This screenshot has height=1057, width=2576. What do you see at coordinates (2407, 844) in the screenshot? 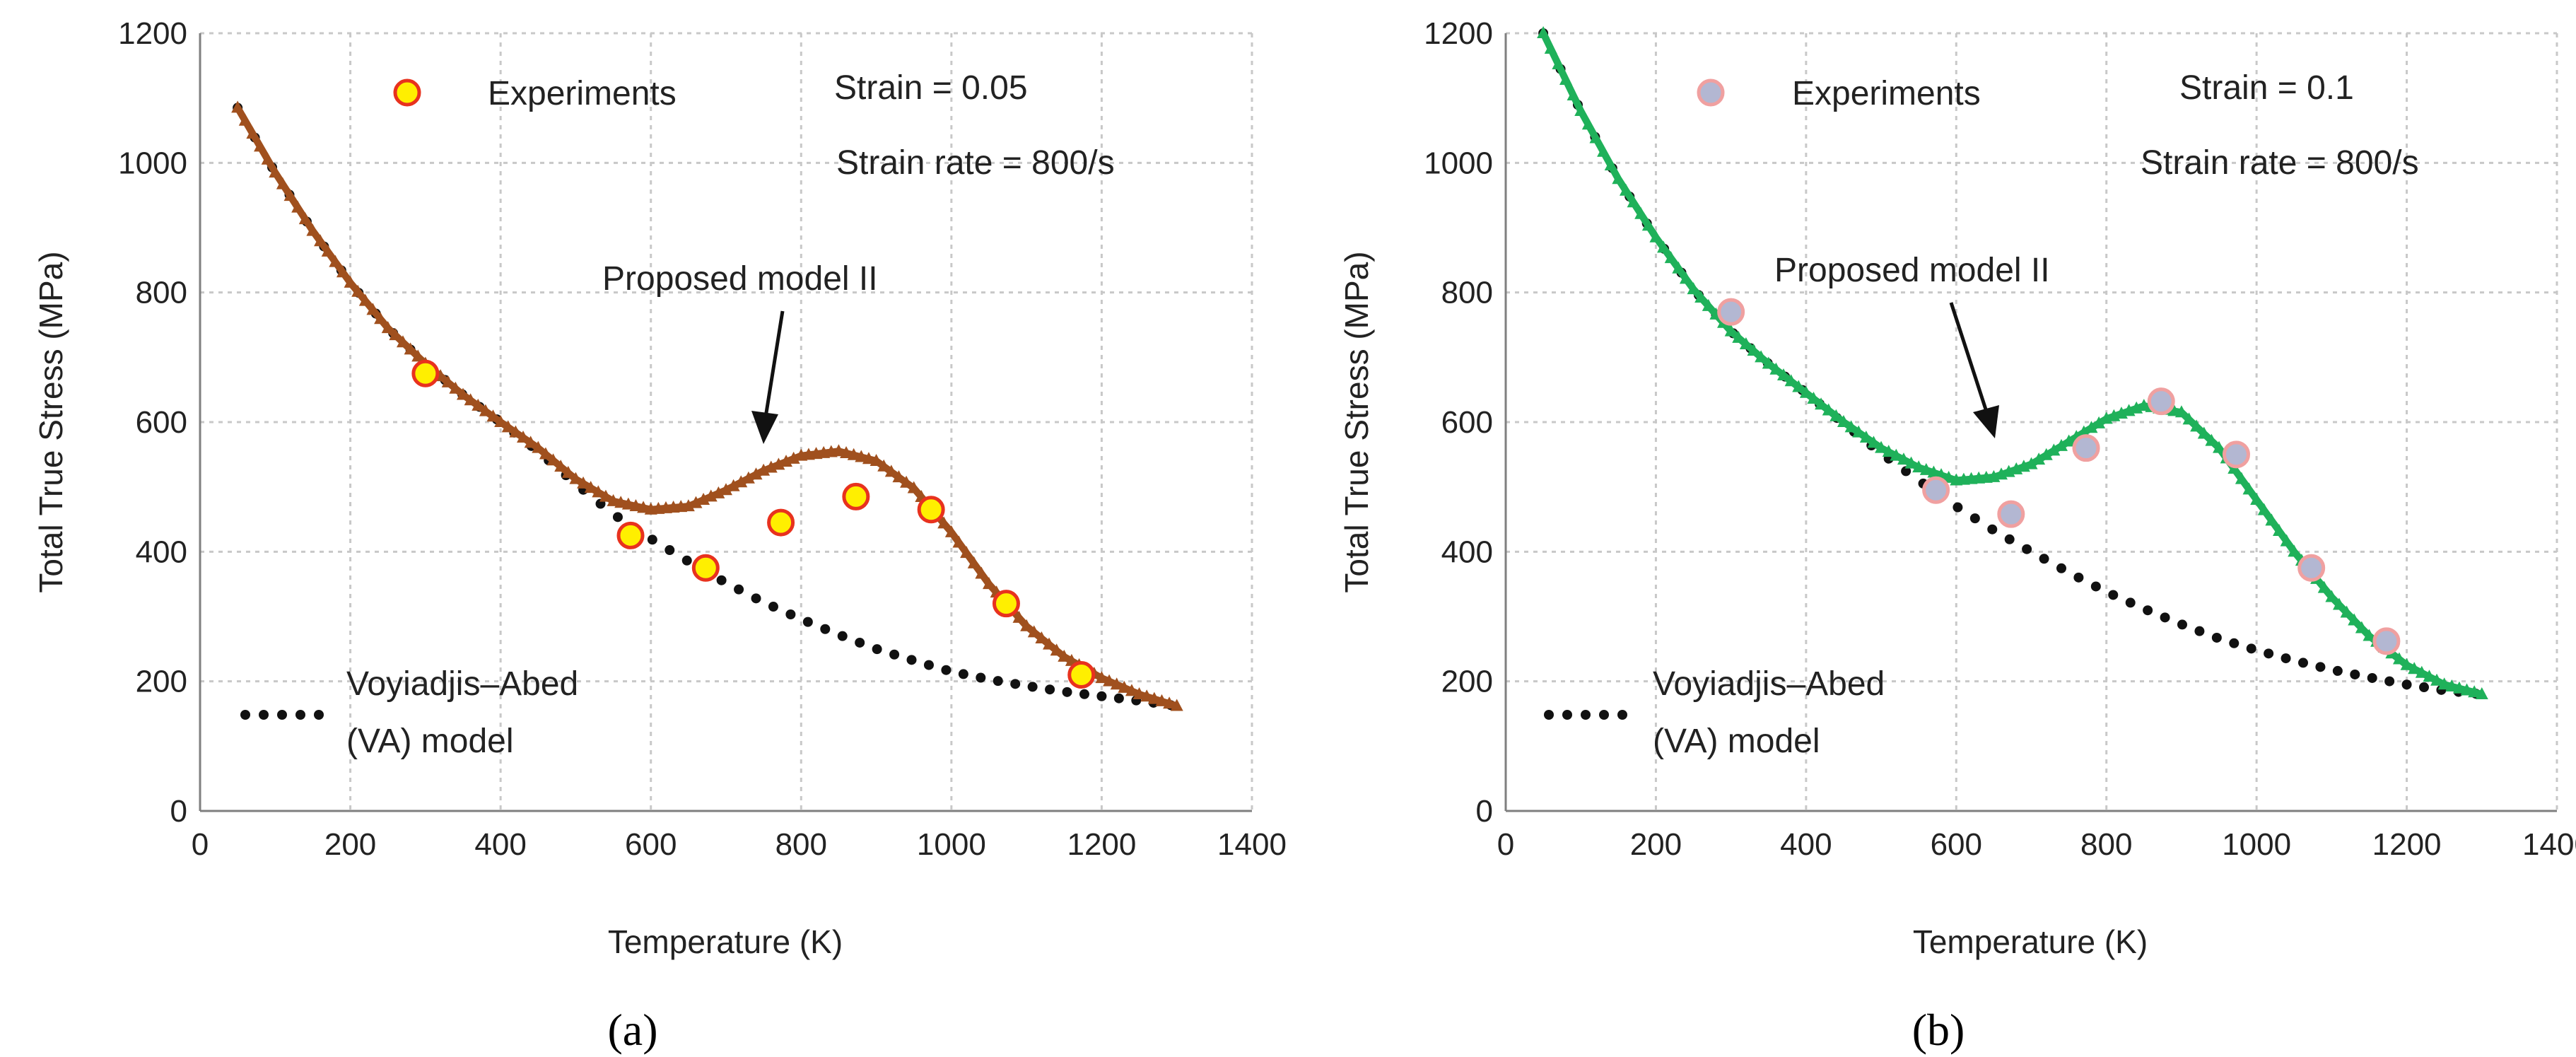
I see `panel-b-x-tick-label: 1200` at bounding box center [2407, 844].